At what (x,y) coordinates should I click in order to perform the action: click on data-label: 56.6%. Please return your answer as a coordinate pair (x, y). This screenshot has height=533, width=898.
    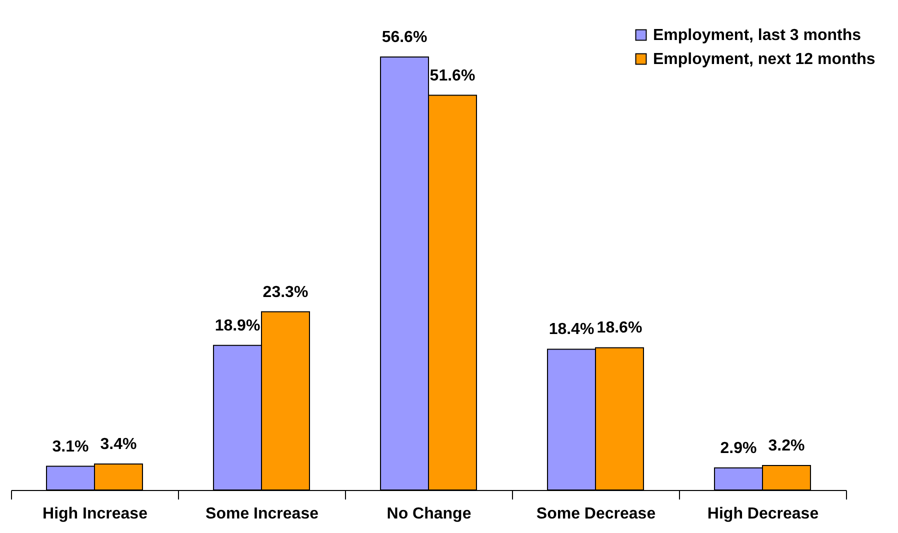
    Looking at the image, I should click on (405, 37).